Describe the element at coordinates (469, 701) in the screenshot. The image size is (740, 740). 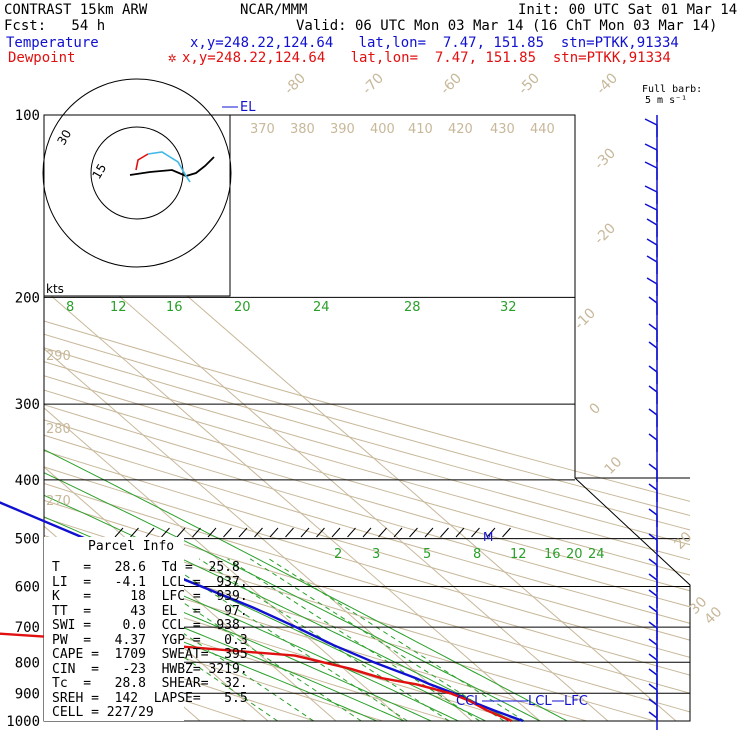
I see `ccl-label: CCL` at that location.